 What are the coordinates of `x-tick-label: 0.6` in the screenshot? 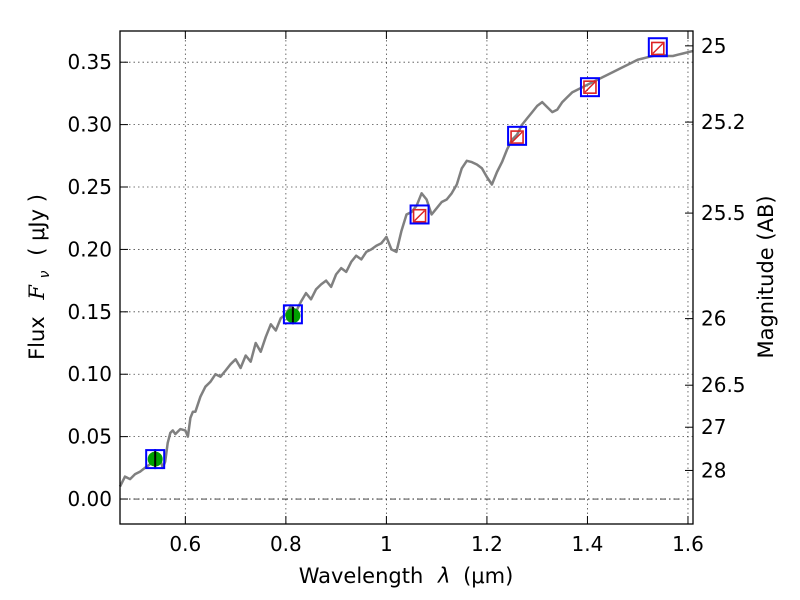 It's located at (185, 544).